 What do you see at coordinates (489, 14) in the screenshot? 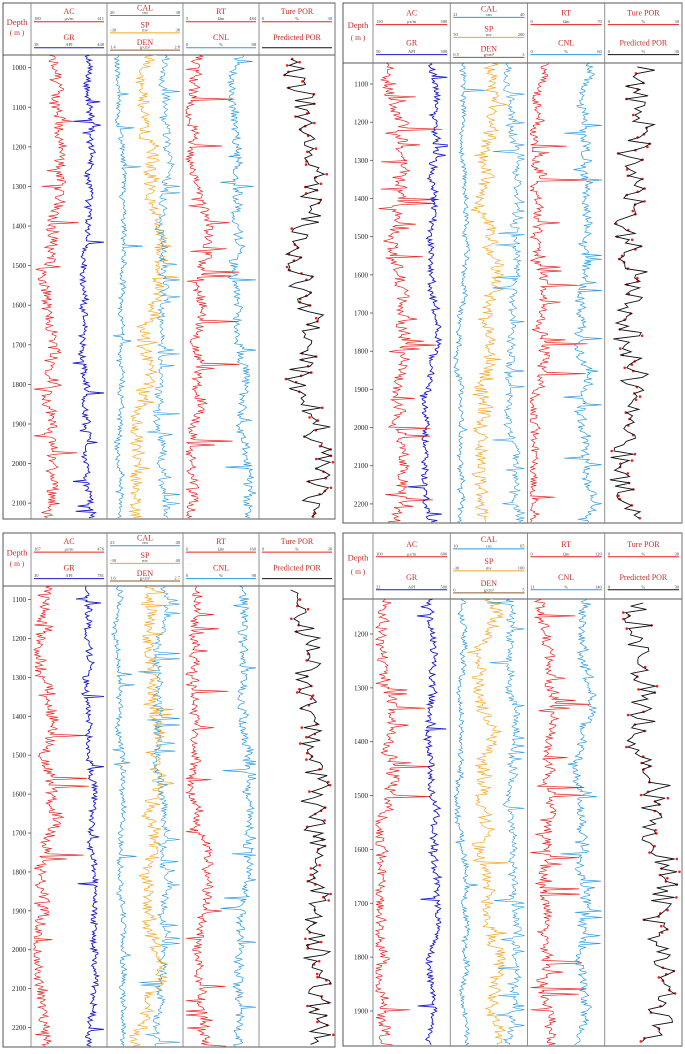
I see `scale-unit: cm` at bounding box center [489, 14].